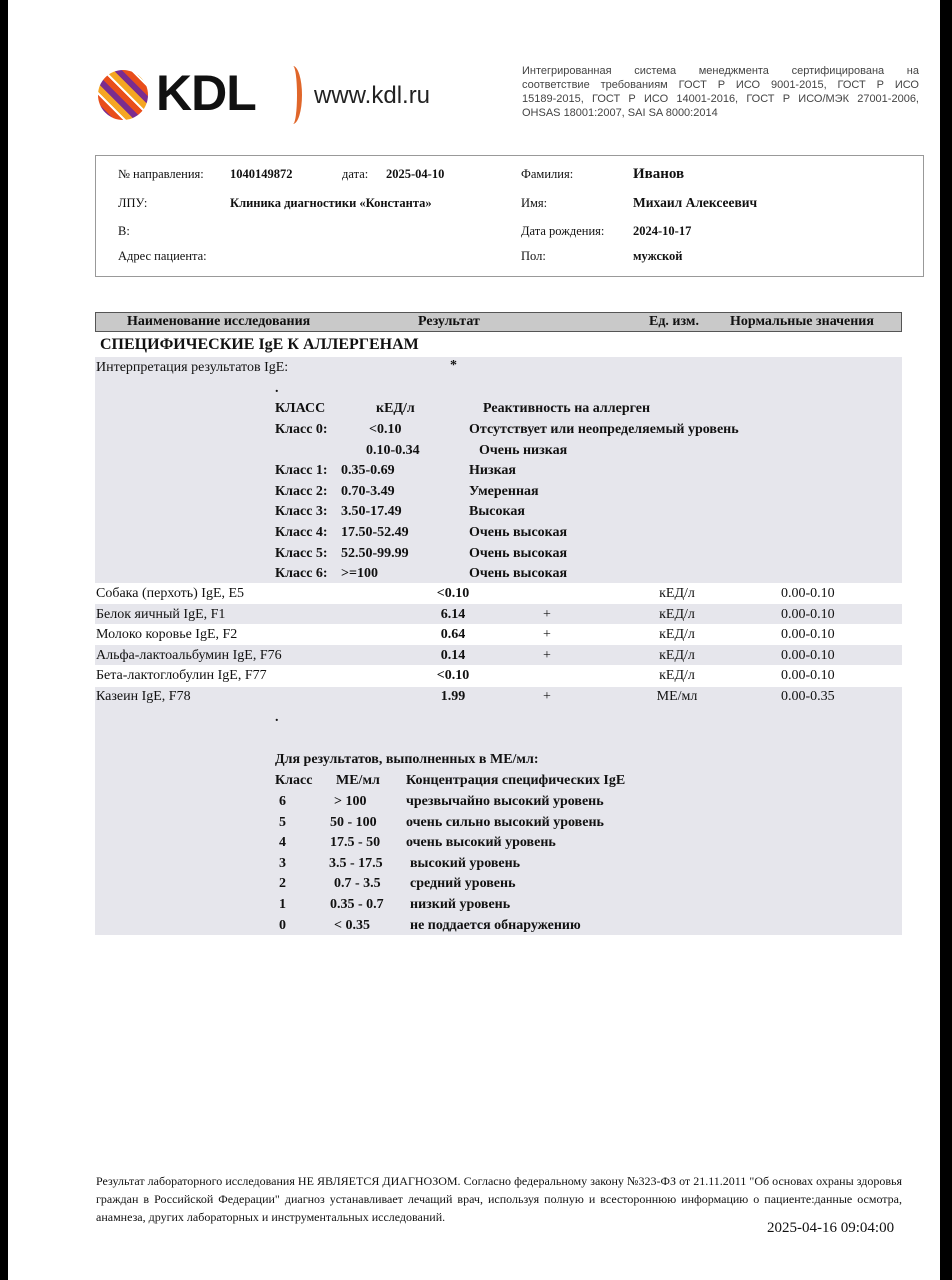 This screenshot has height=1280, width=952. What do you see at coordinates (133, 203) in the screenshot?
I see `lpu-label: ЛПУ:` at bounding box center [133, 203].